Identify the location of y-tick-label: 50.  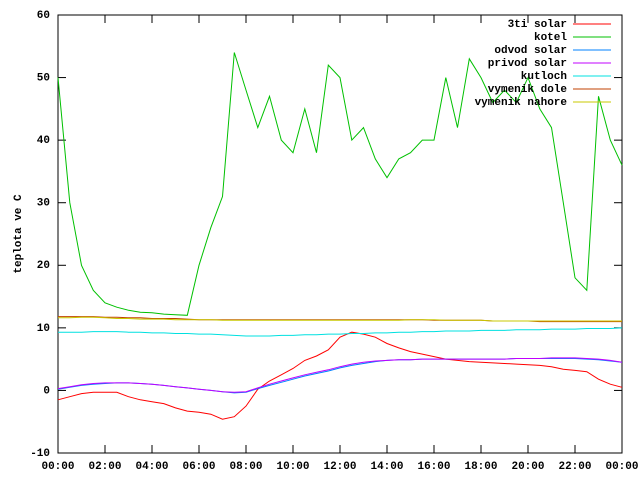
(43, 78).